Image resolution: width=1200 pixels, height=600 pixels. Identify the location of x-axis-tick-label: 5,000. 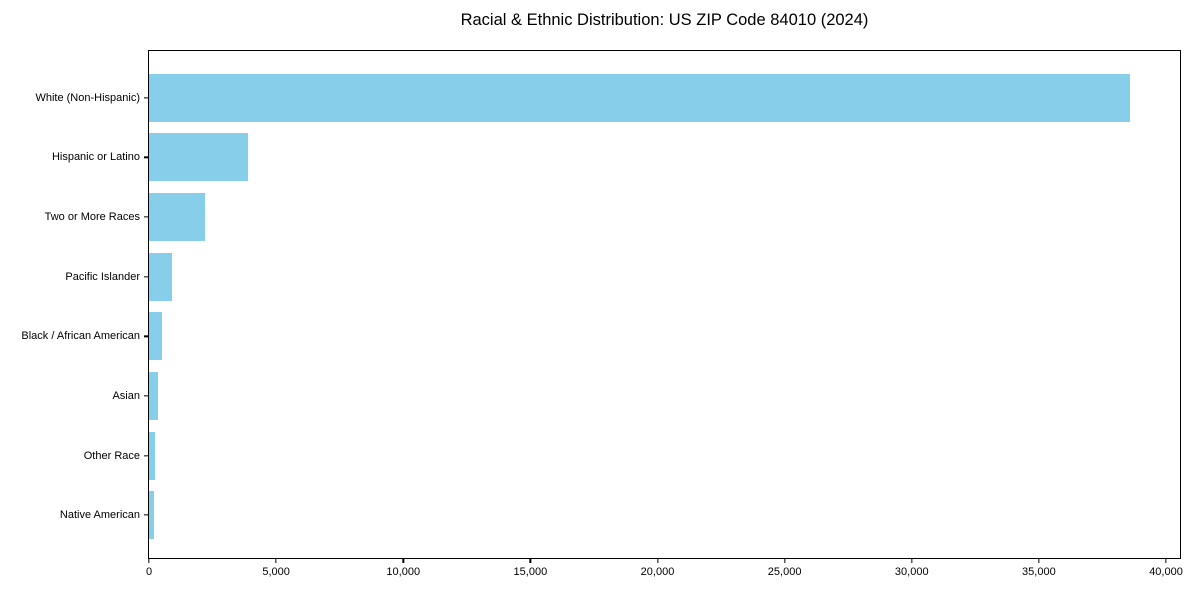
(276, 572).